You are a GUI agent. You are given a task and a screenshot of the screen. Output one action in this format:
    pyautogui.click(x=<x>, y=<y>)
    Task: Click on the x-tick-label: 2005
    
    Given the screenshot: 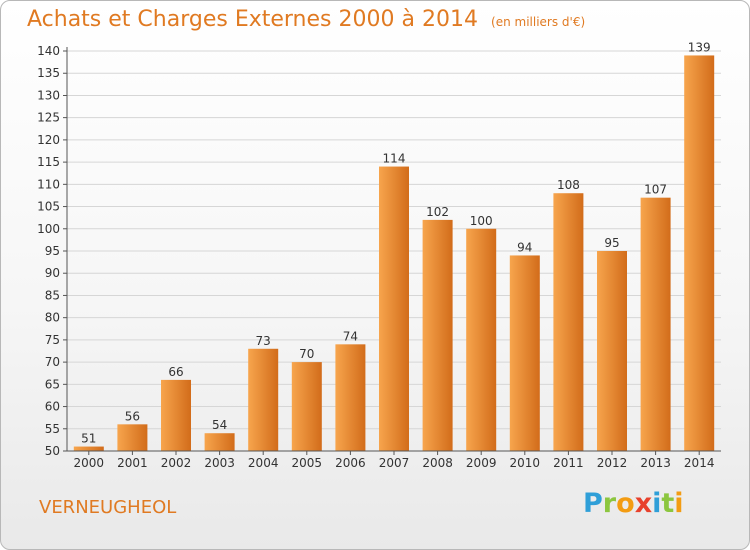 What is the action you would take?
    pyautogui.click(x=307, y=463)
    